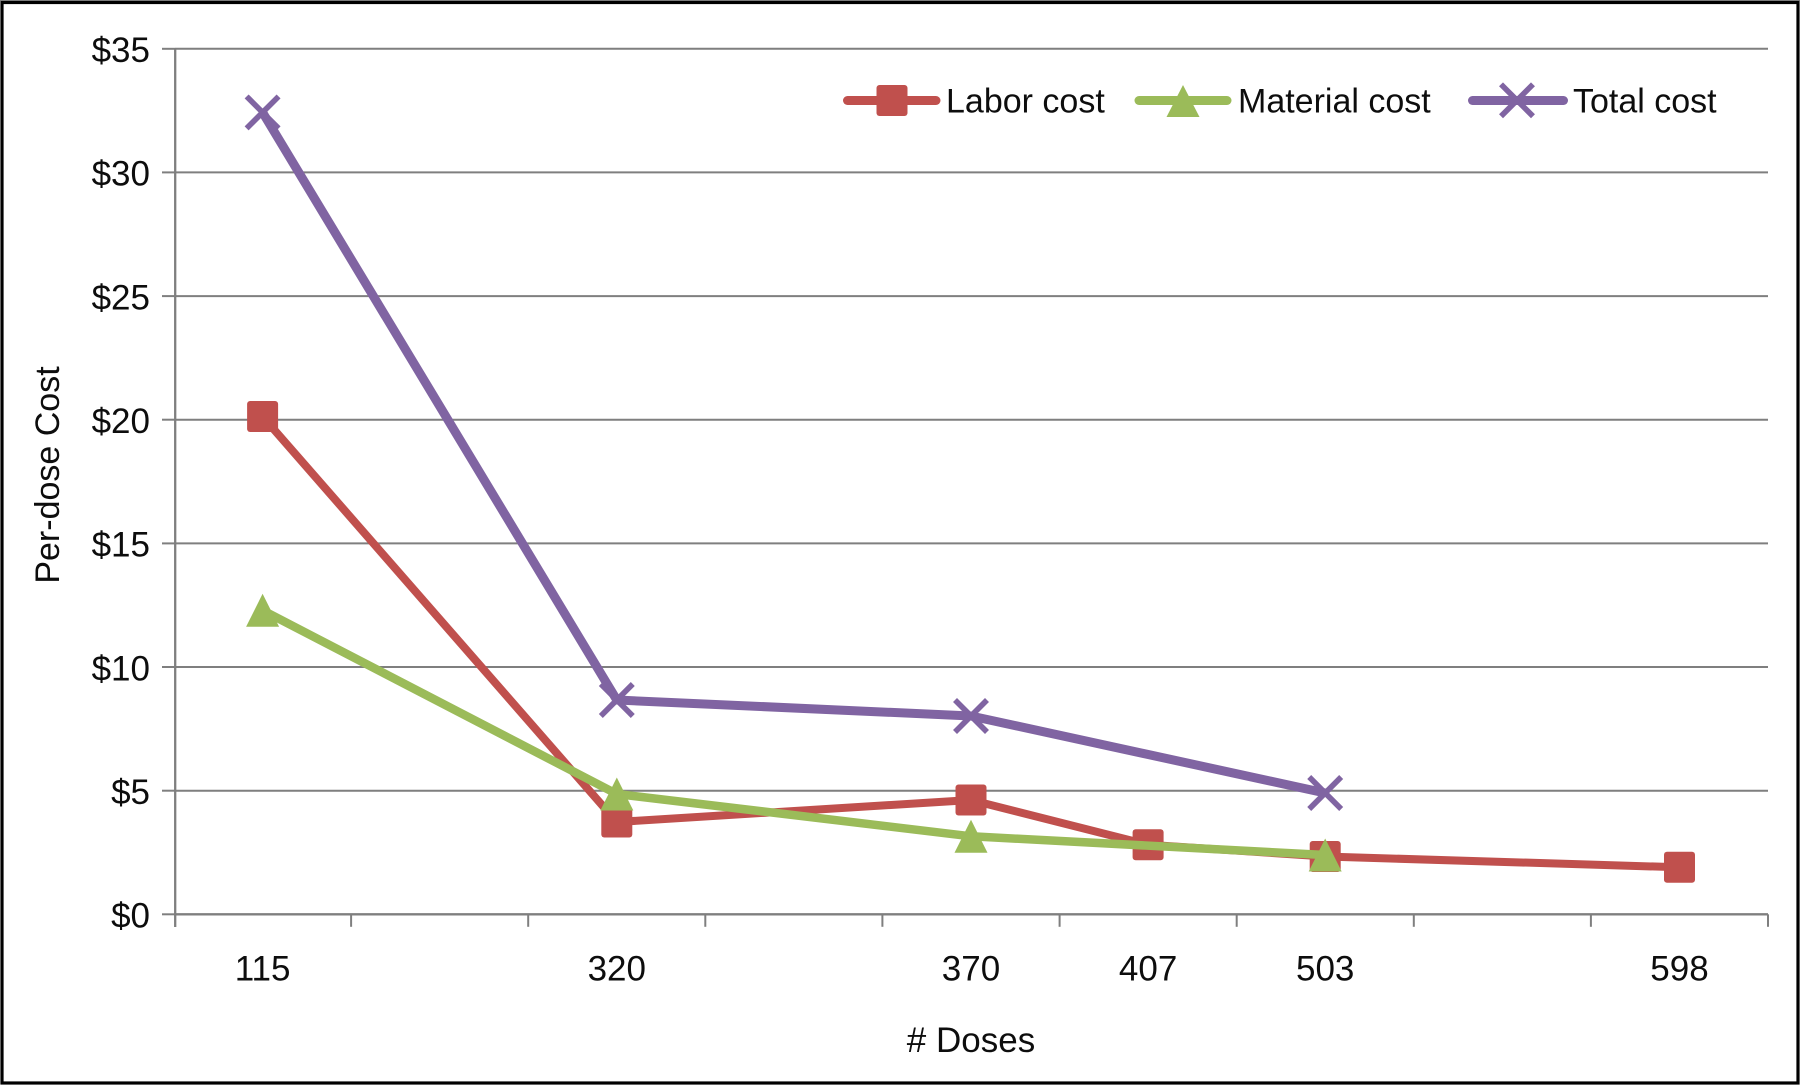 The width and height of the screenshot is (1800, 1085). Describe the element at coordinates (1325, 969) in the screenshot. I see `svg-text: 503` at that location.